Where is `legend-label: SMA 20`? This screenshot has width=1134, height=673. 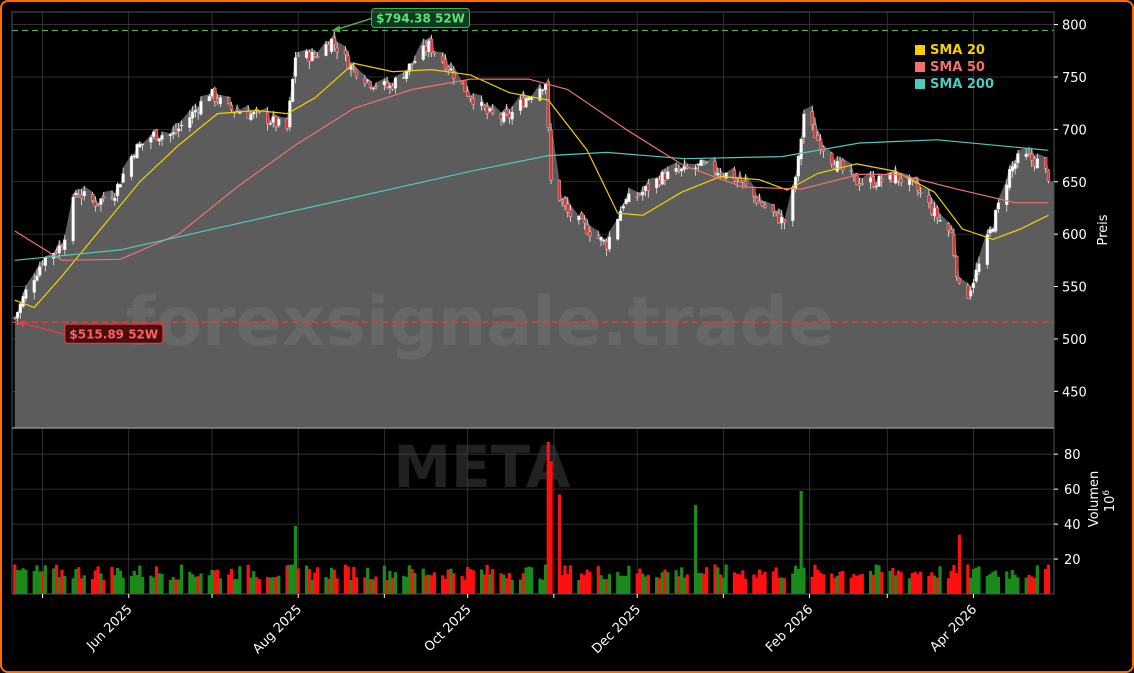 legend-label: SMA 20 is located at coordinates (957, 50).